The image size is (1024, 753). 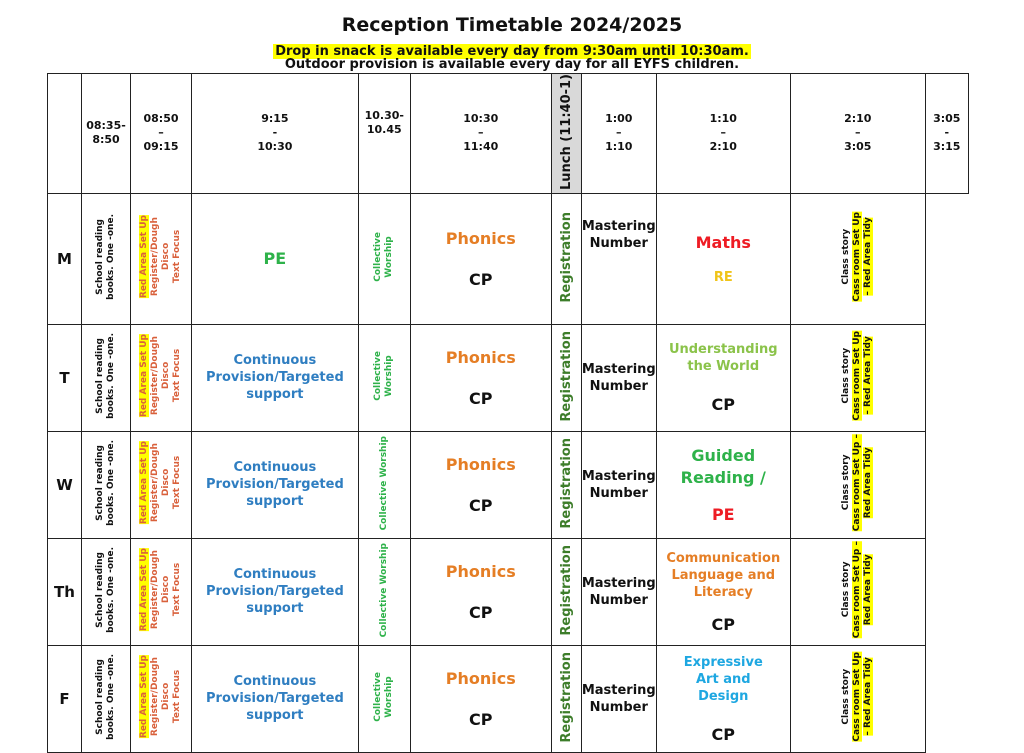 What do you see at coordinates (723, 698) in the screenshot?
I see `afternoon-cell: Expressive Art and Design CP` at bounding box center [723, 698].